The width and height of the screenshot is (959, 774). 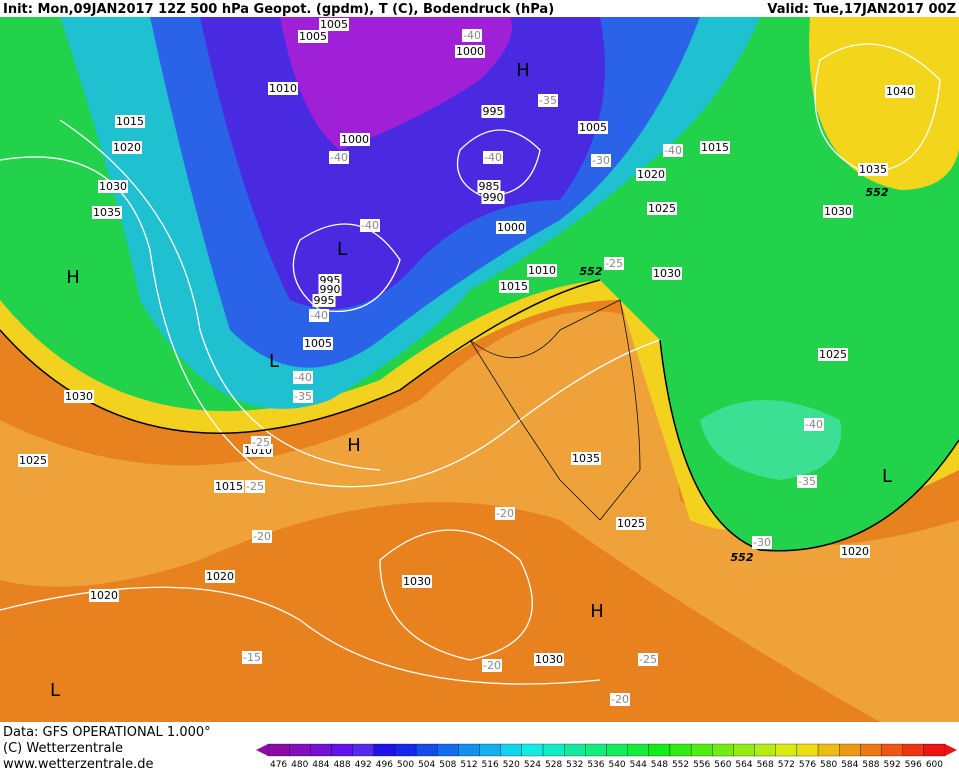 What do you see at coordinates (341, 765) in the screenshot?
I see `colorbar-label: 488` at bounding box center [341, 765].